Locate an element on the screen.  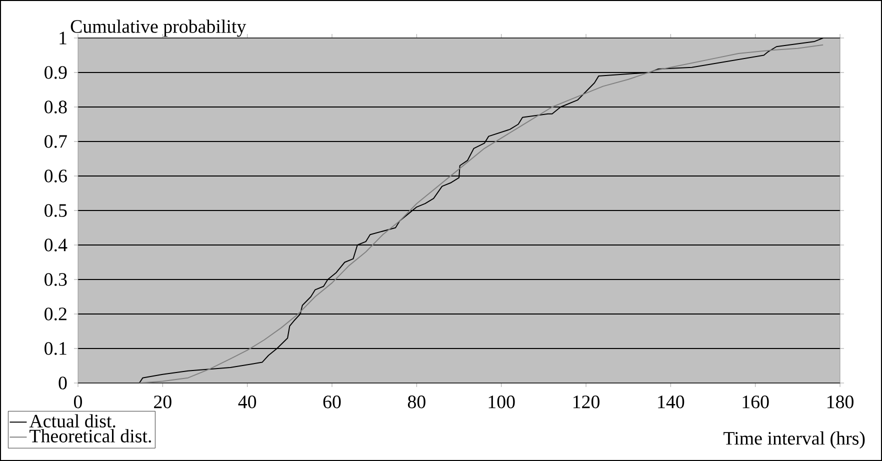
y-tick-label: 0.7 is located at coordinates (55, 141).